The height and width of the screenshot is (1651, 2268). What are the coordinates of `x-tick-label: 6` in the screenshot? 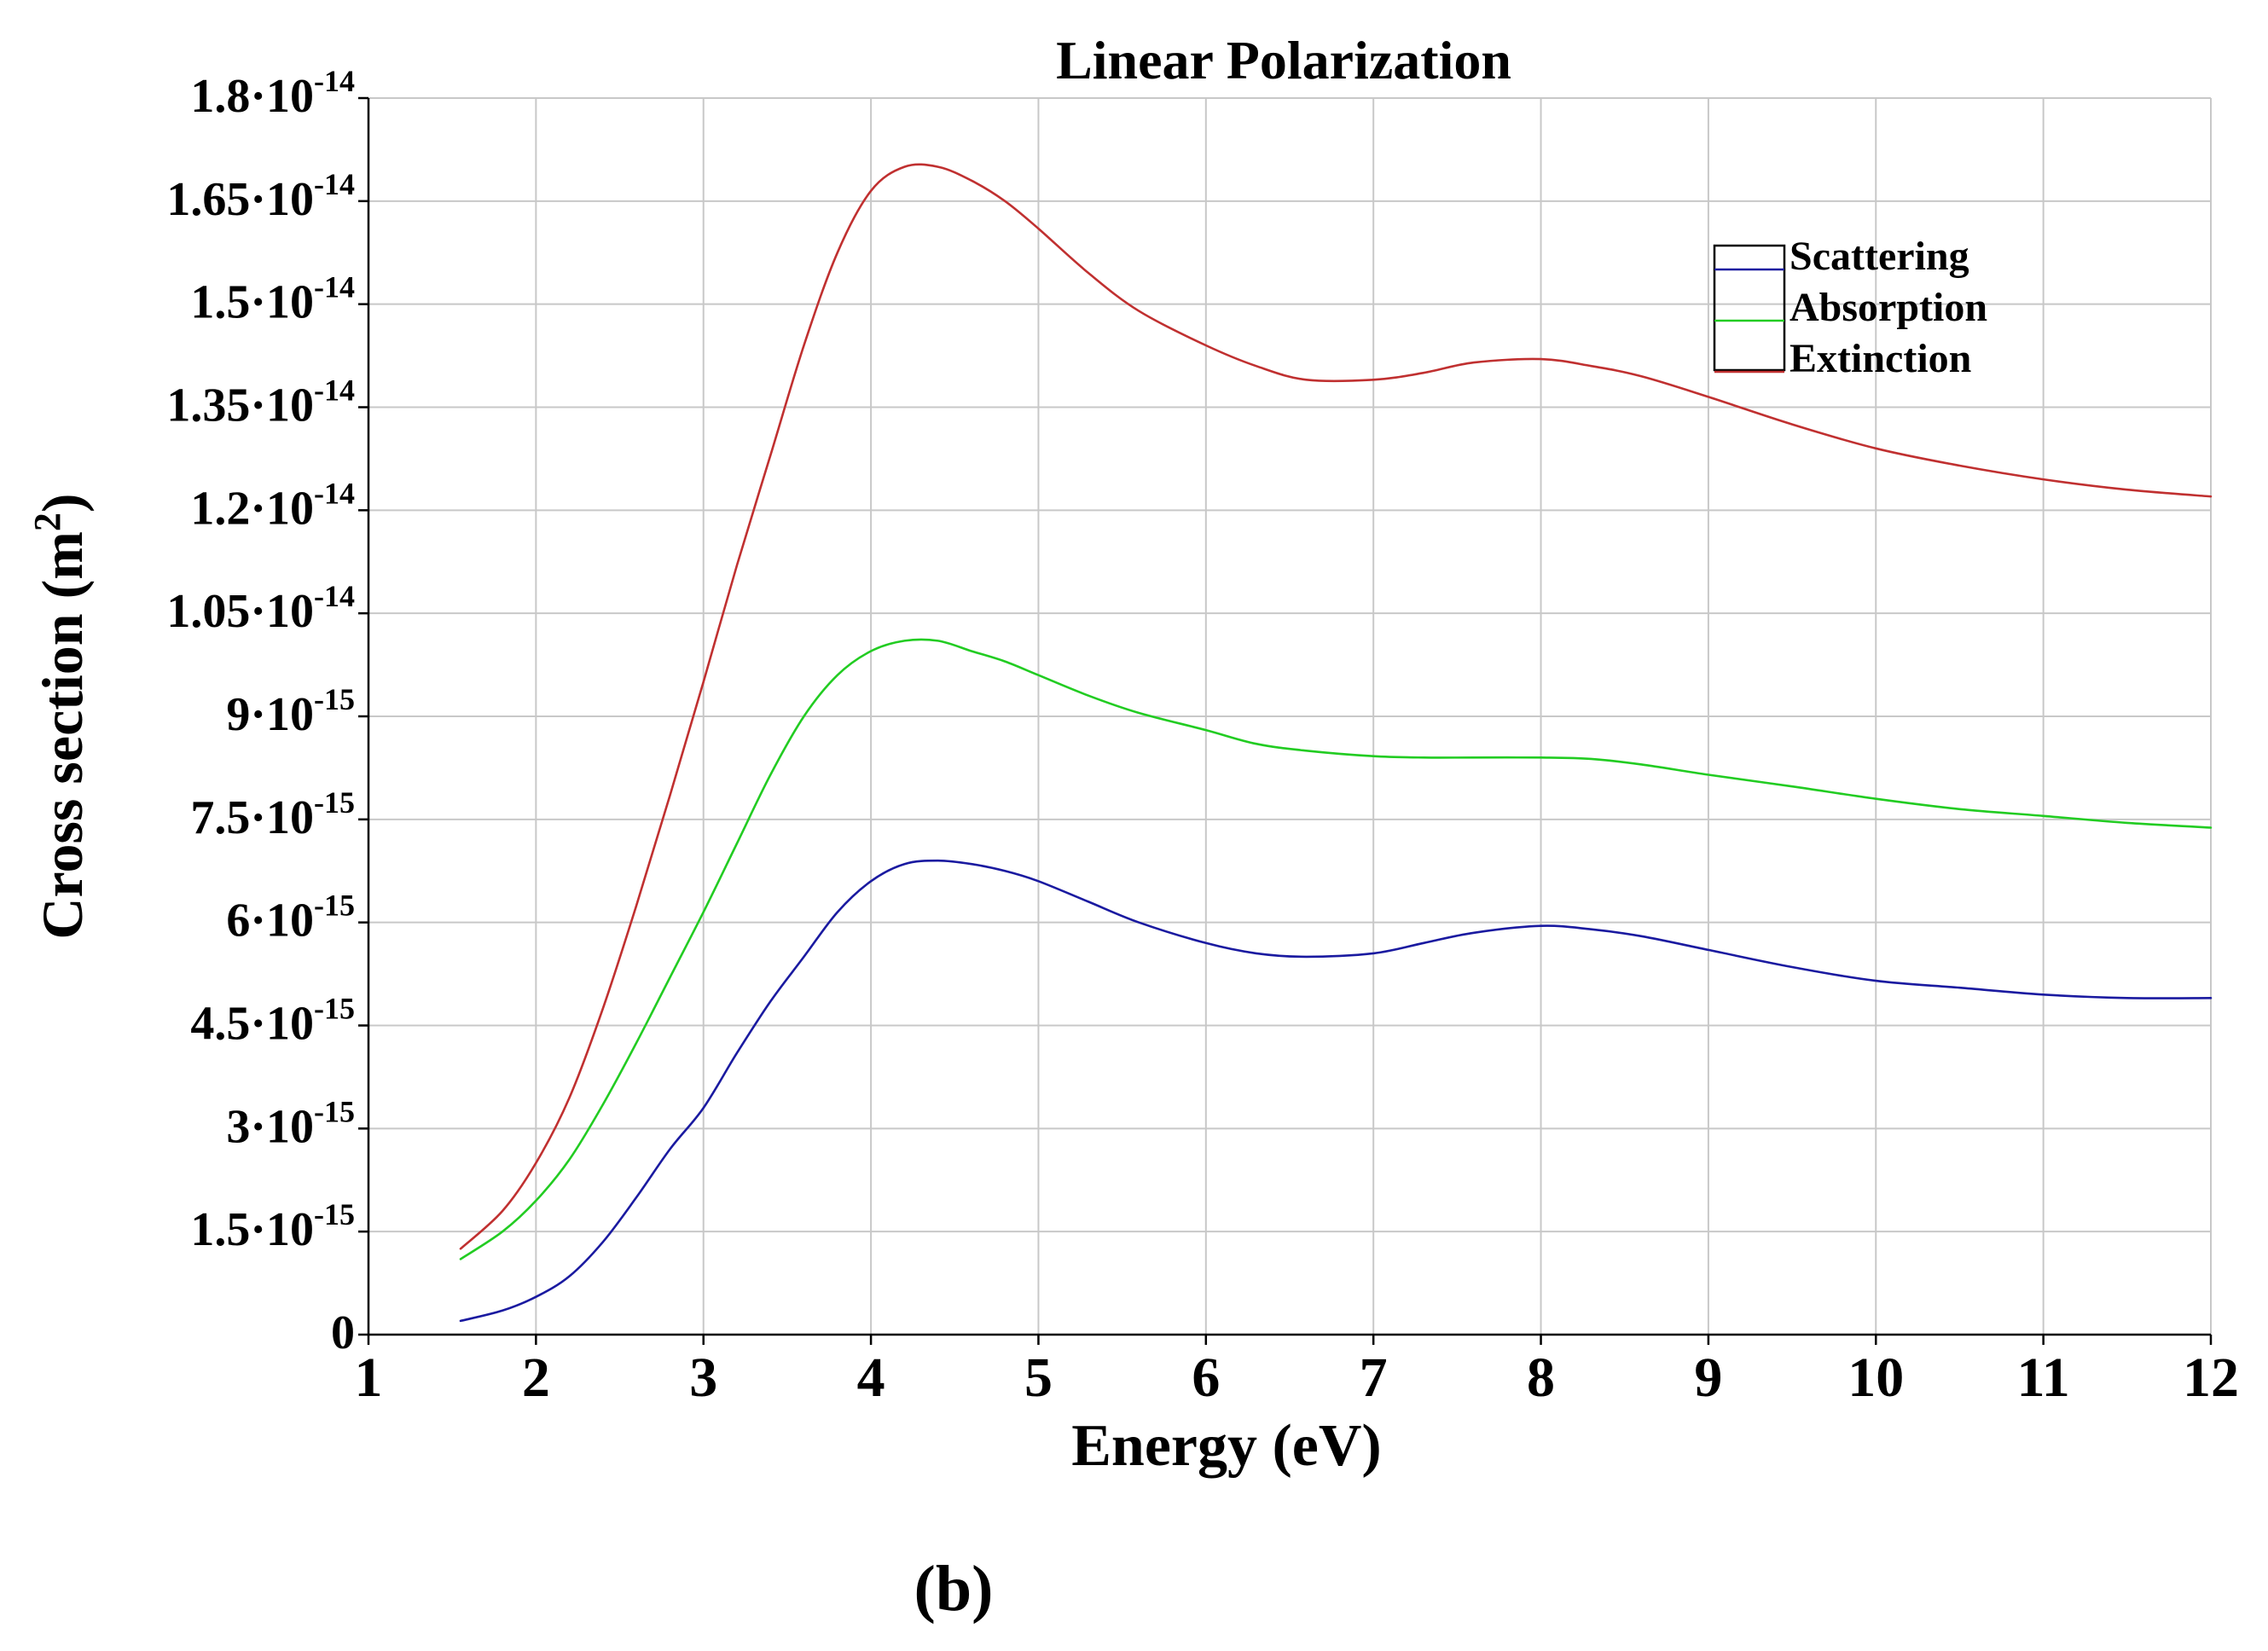 It's located at (1206, 1378).